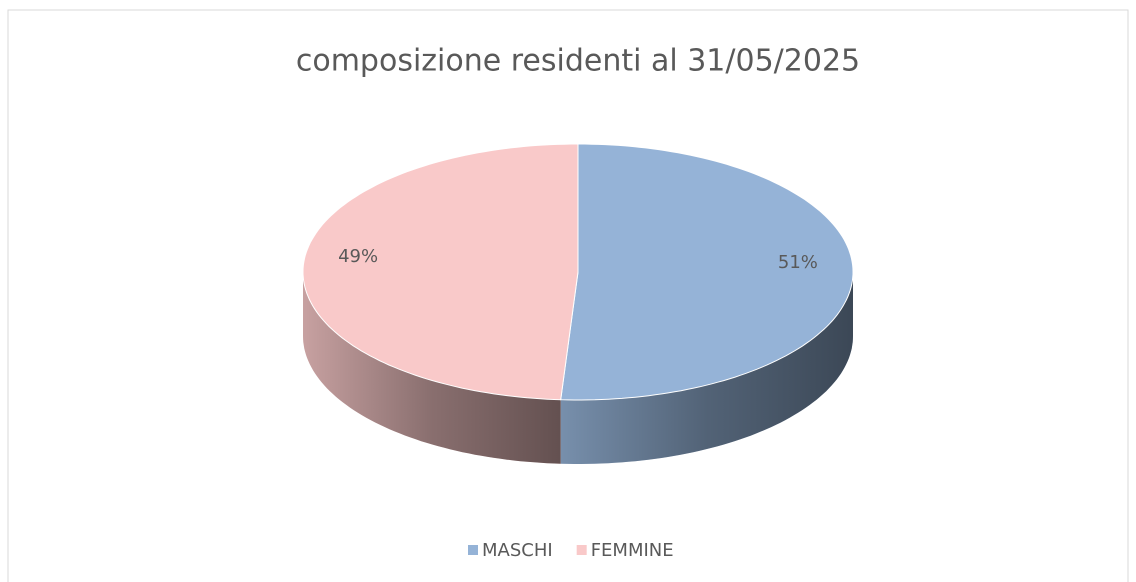 This screenshot has height=582, width=1136. What do you see at coordinates (517, 550) in the screenshot?
I see `legend-label: MASCHI` at bounding box center [517, 550].